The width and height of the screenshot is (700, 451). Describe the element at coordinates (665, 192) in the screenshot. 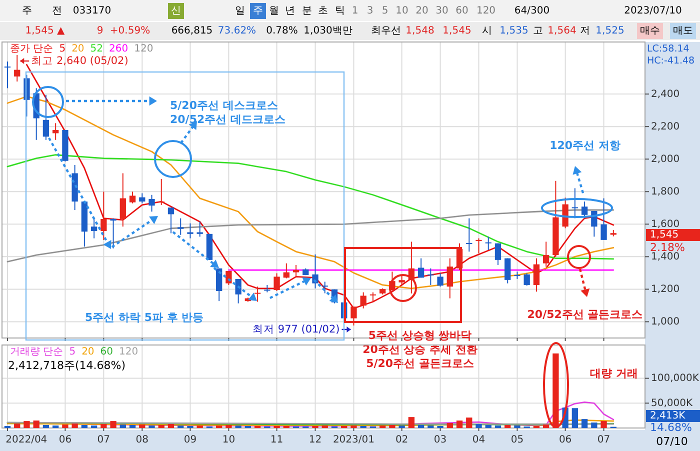

I see `y-tick-label: 1,800` at that location.